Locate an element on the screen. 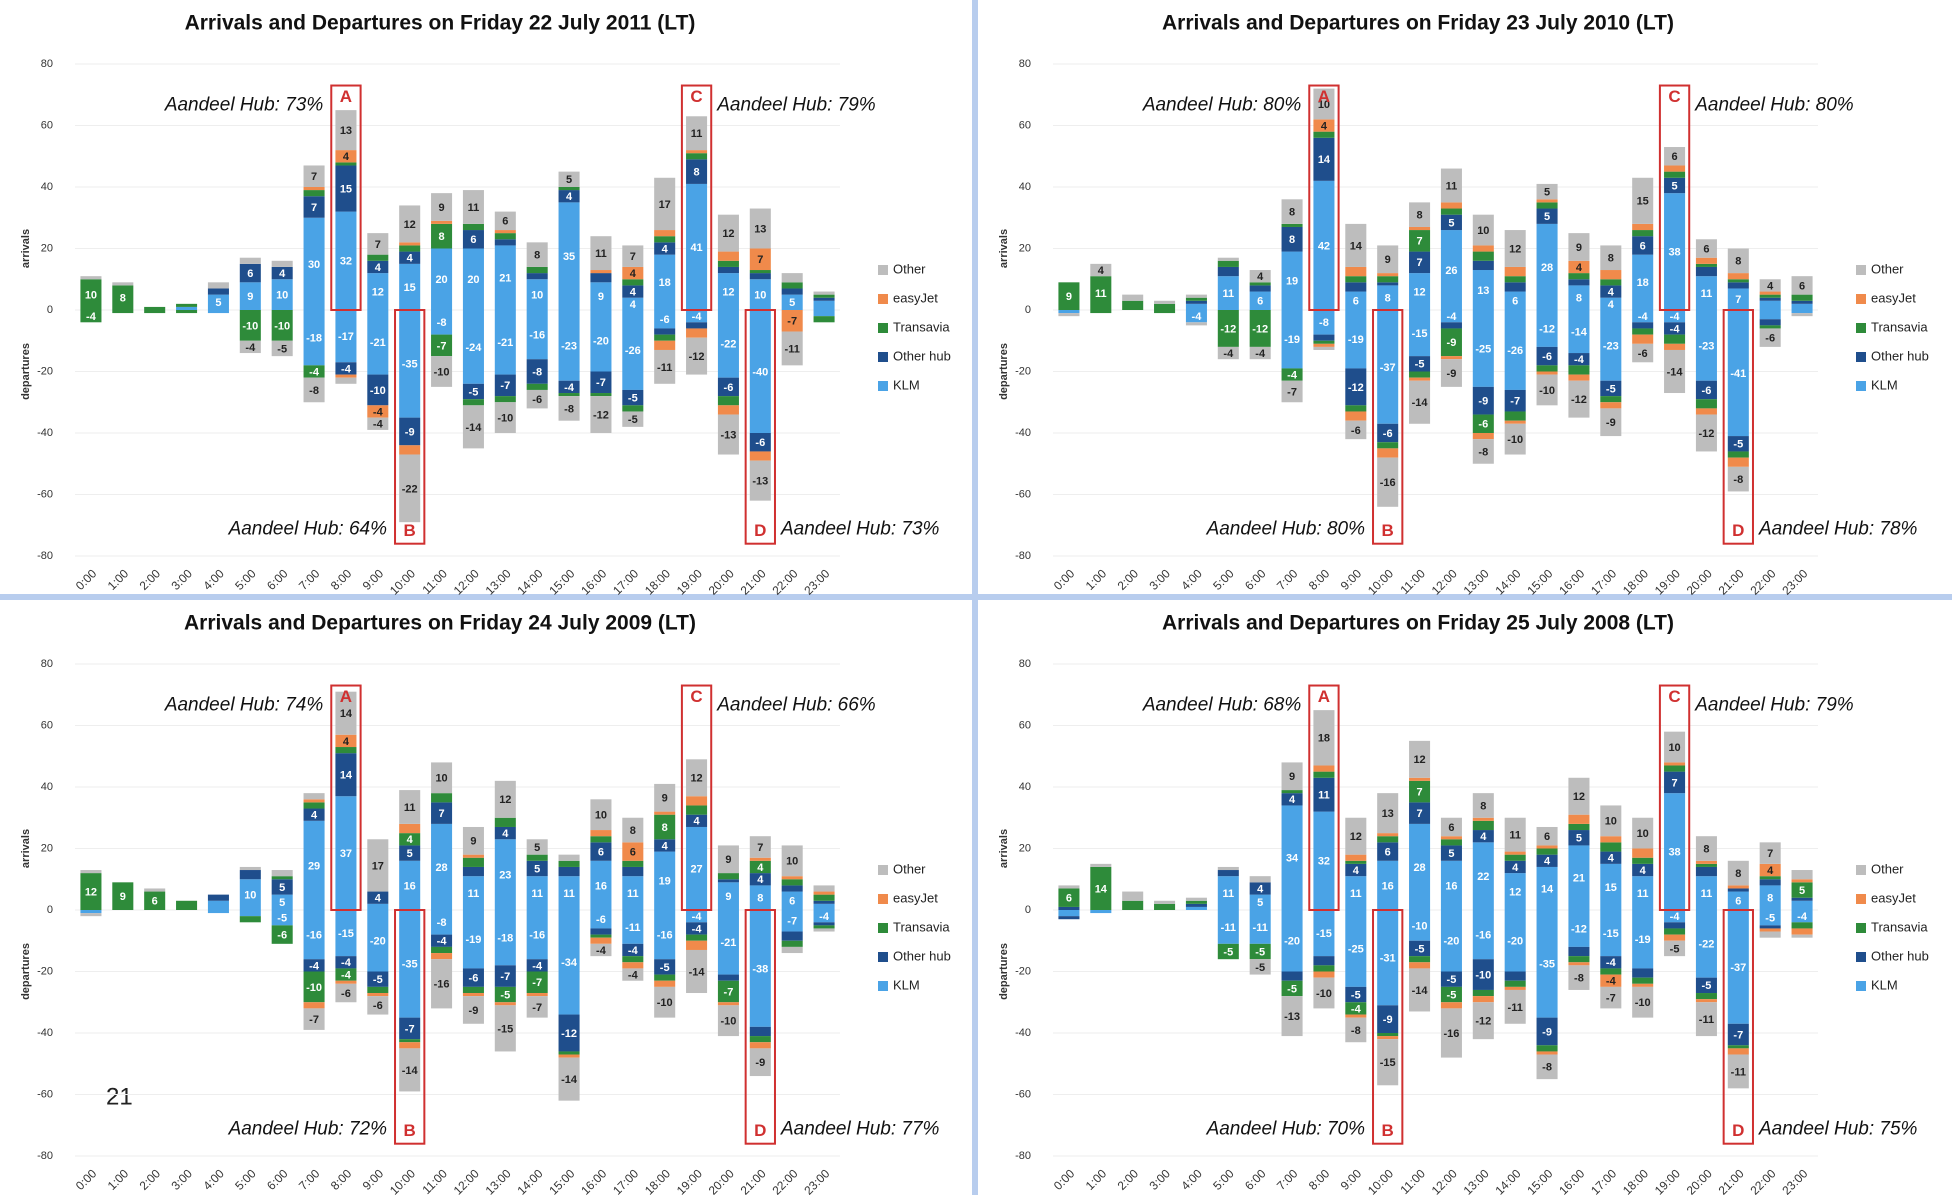  data-label: -25 is located at coordinates (1356, 949).